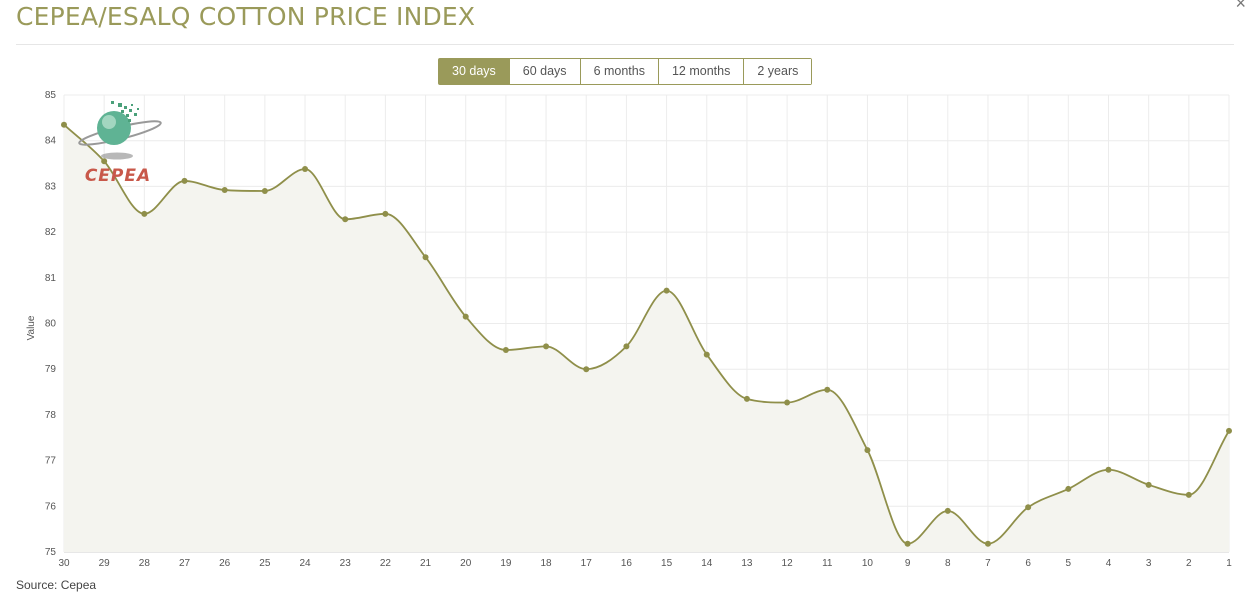  What do you see at coordinates (466, 563) in the screenshot?
I see `x-tick-label: 20` at bounding box center [466, 563].